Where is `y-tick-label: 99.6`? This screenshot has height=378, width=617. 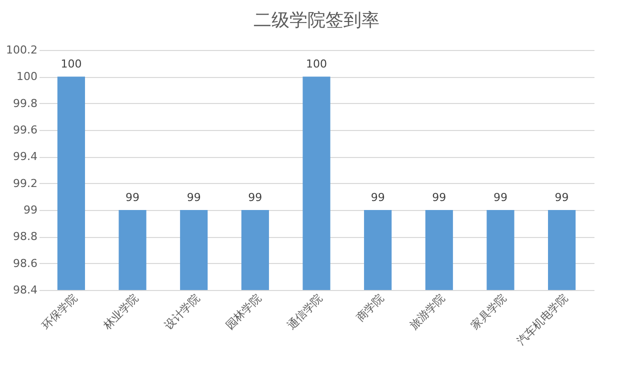 y-tick-label: 99.6 is located at coordinates (25, 130).